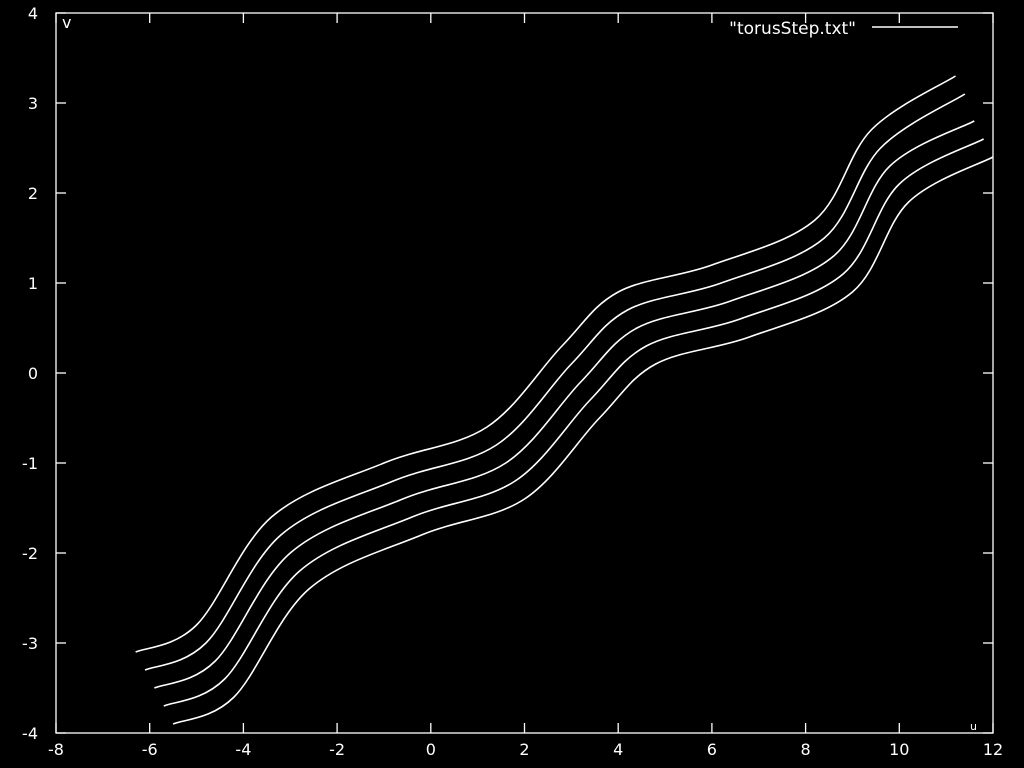  Describe the element at coordinates (243, 749) in the screenshot. I see `x-tick-label: -4` at that location.